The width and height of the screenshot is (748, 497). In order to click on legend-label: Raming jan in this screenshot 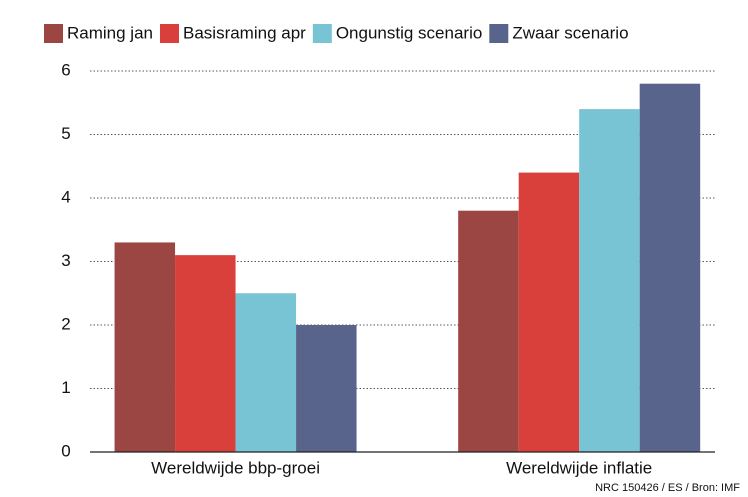, I will do `click(110, 32)`.